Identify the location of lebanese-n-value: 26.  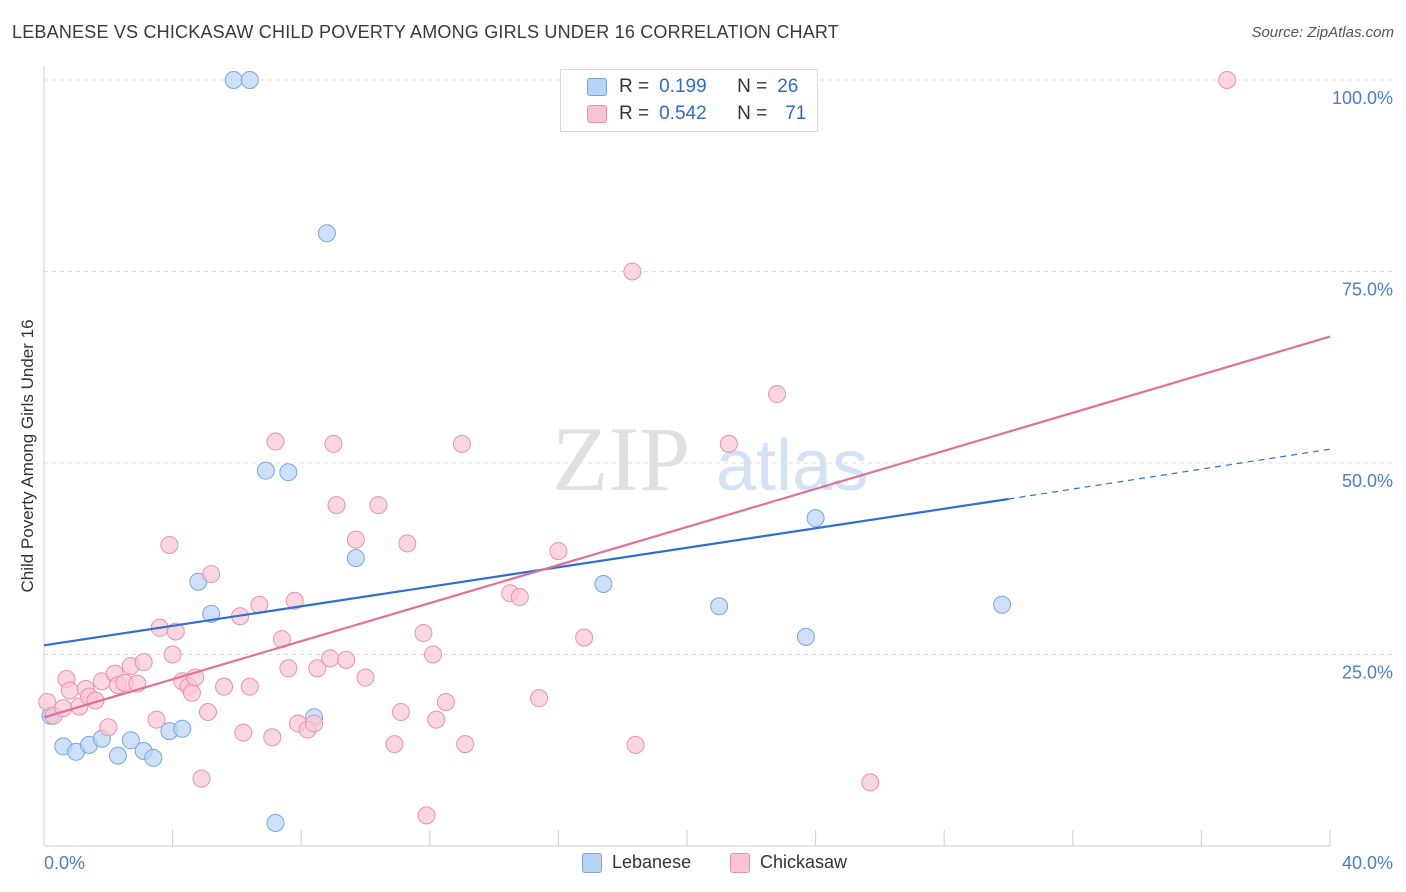
(788, 86).